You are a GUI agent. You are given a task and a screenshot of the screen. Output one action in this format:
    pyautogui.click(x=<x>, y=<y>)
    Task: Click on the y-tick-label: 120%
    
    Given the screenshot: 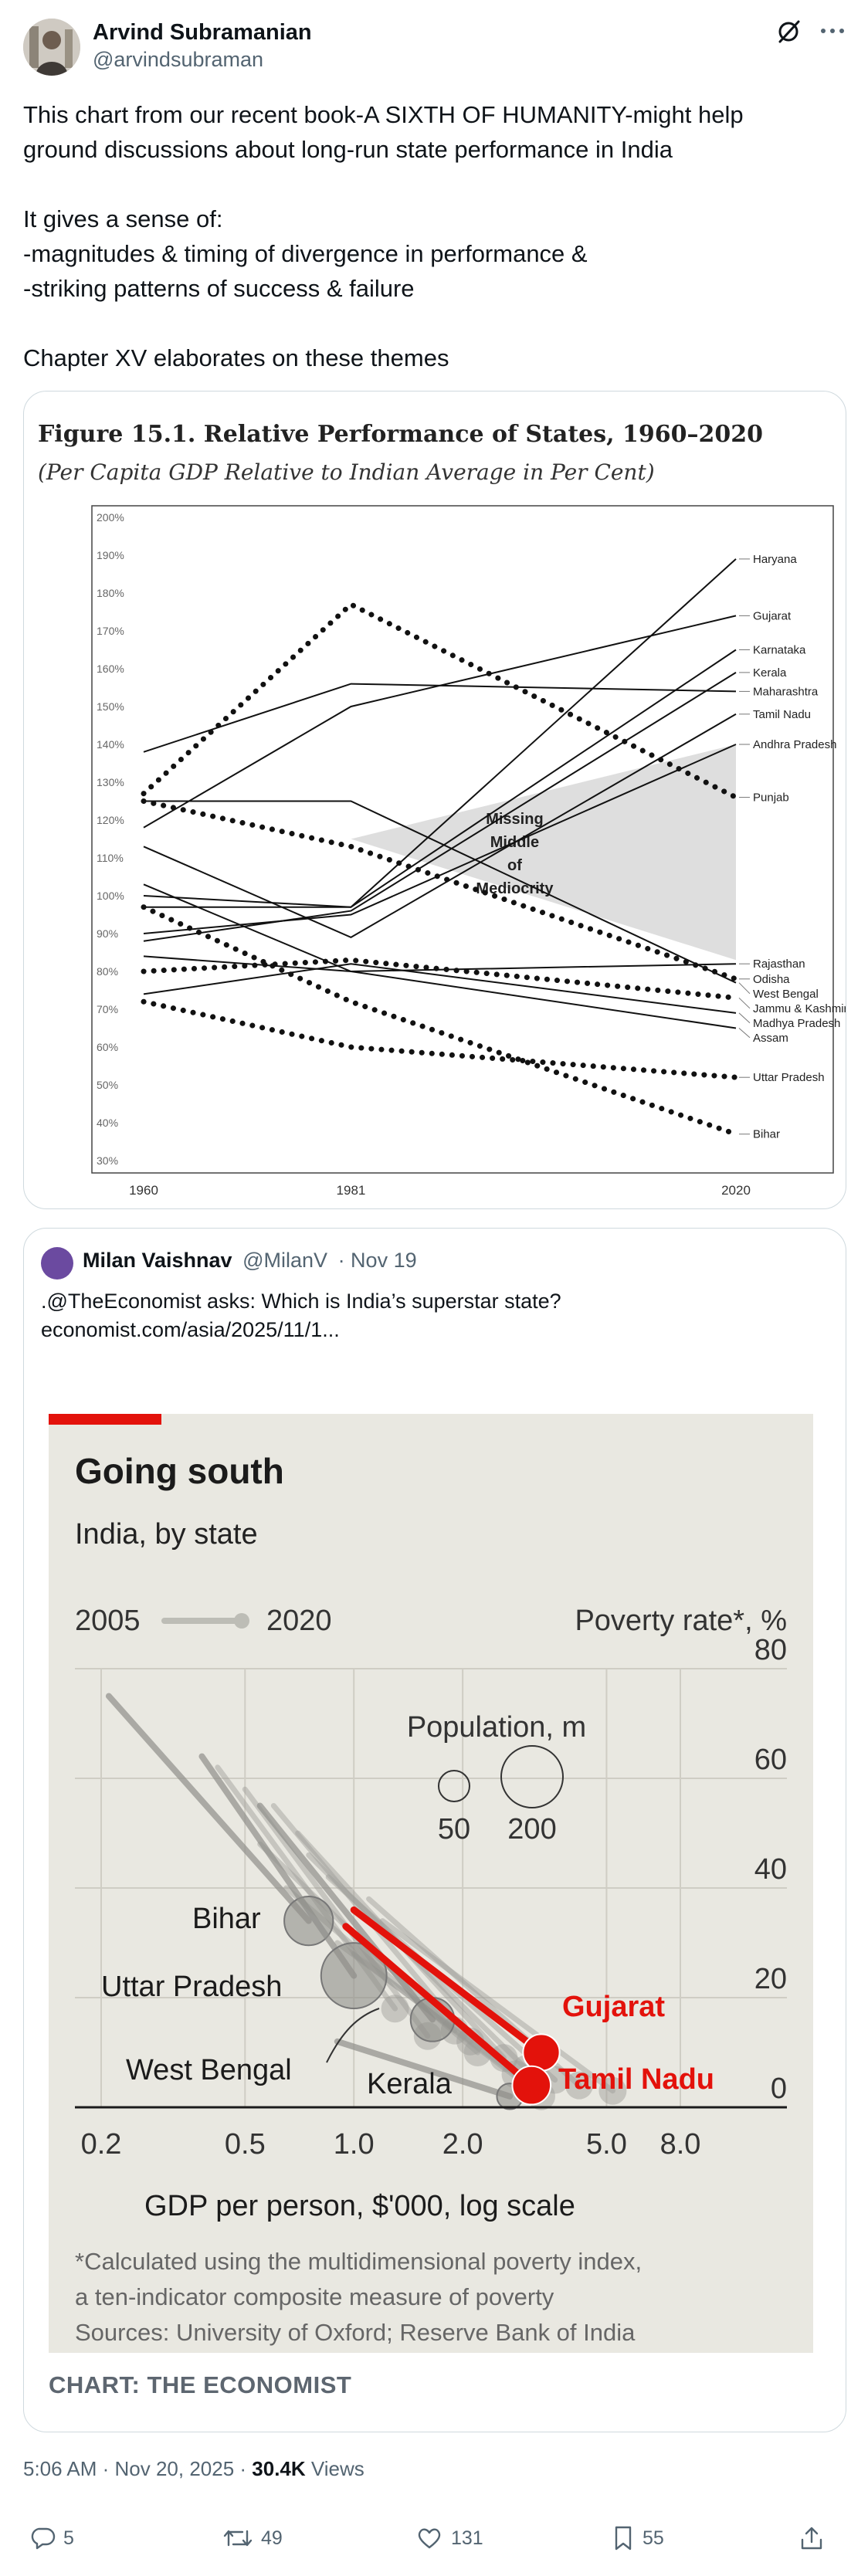 What is the action you would take?
    pyautogui.click(x=110, y=820)
    